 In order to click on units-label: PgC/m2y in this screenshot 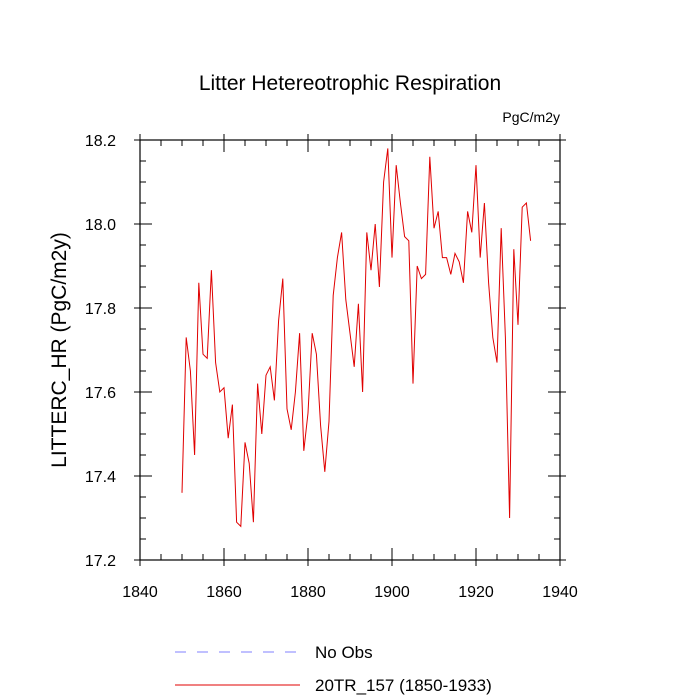, I will do `click(531, 117)`.